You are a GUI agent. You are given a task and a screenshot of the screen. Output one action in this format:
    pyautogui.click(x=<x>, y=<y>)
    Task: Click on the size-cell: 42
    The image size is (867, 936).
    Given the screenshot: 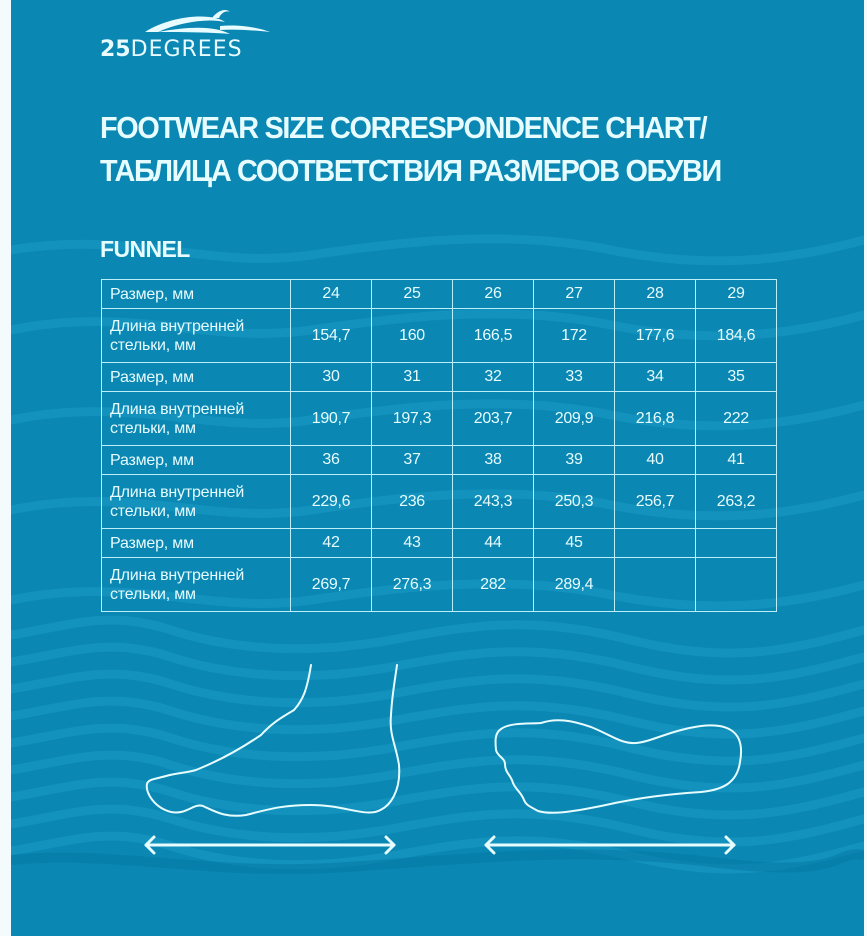 What is the action you would take?
    pyautogui.click(x=331, y=543)
    